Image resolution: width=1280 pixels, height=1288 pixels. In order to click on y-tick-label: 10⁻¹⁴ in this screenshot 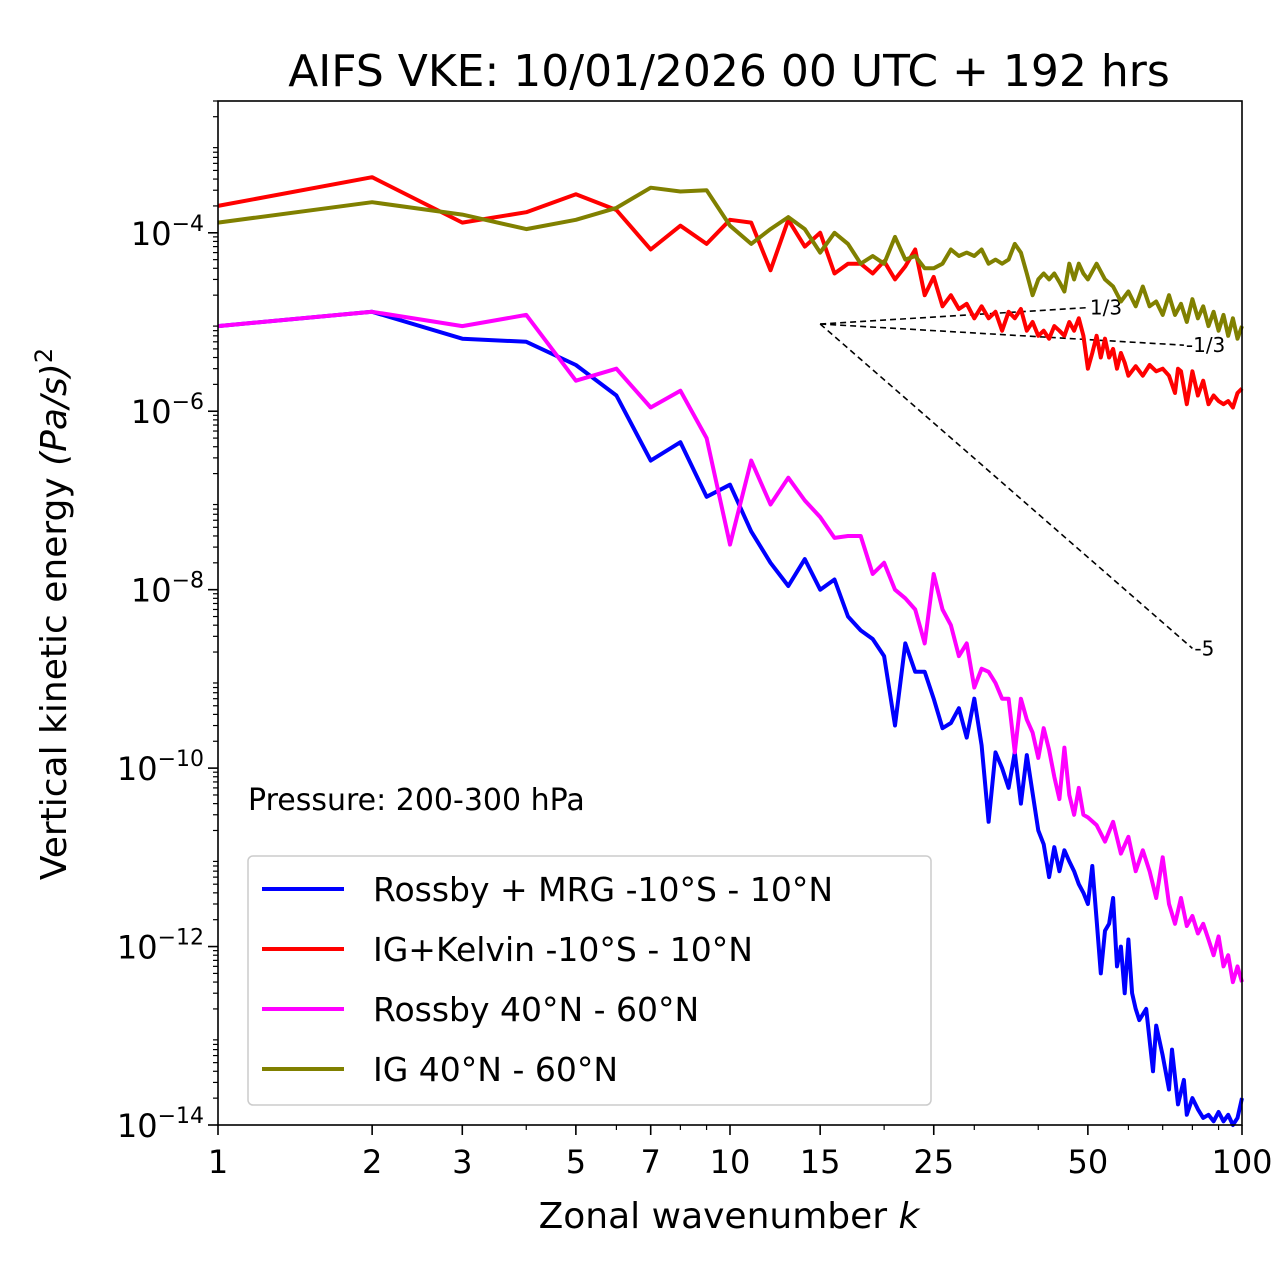, I will do `click(160, 1124)`.